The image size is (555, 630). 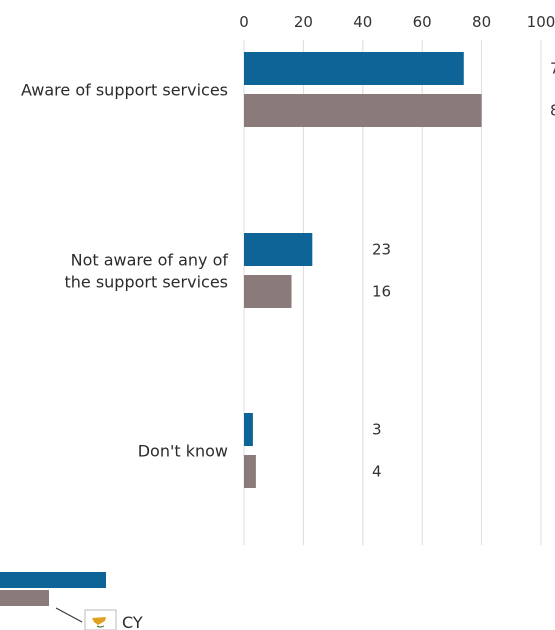 What do you see at coordinates (146, 282) in the screenshot?
I see `category-label-2-line2: the support services` at bounding box center [146, 282].